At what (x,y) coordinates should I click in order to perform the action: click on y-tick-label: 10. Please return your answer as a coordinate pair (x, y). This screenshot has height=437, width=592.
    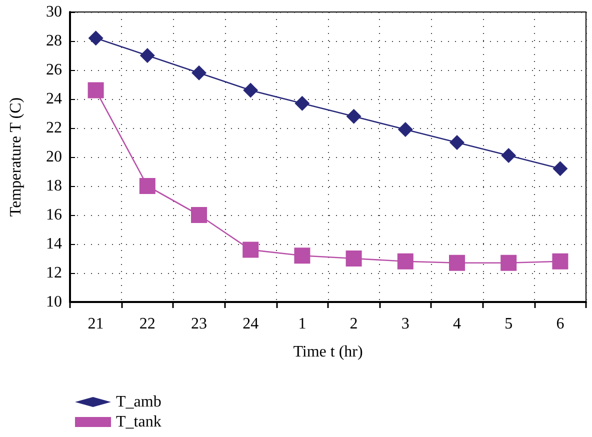
    Looking at the image, I should click on (54, 302).